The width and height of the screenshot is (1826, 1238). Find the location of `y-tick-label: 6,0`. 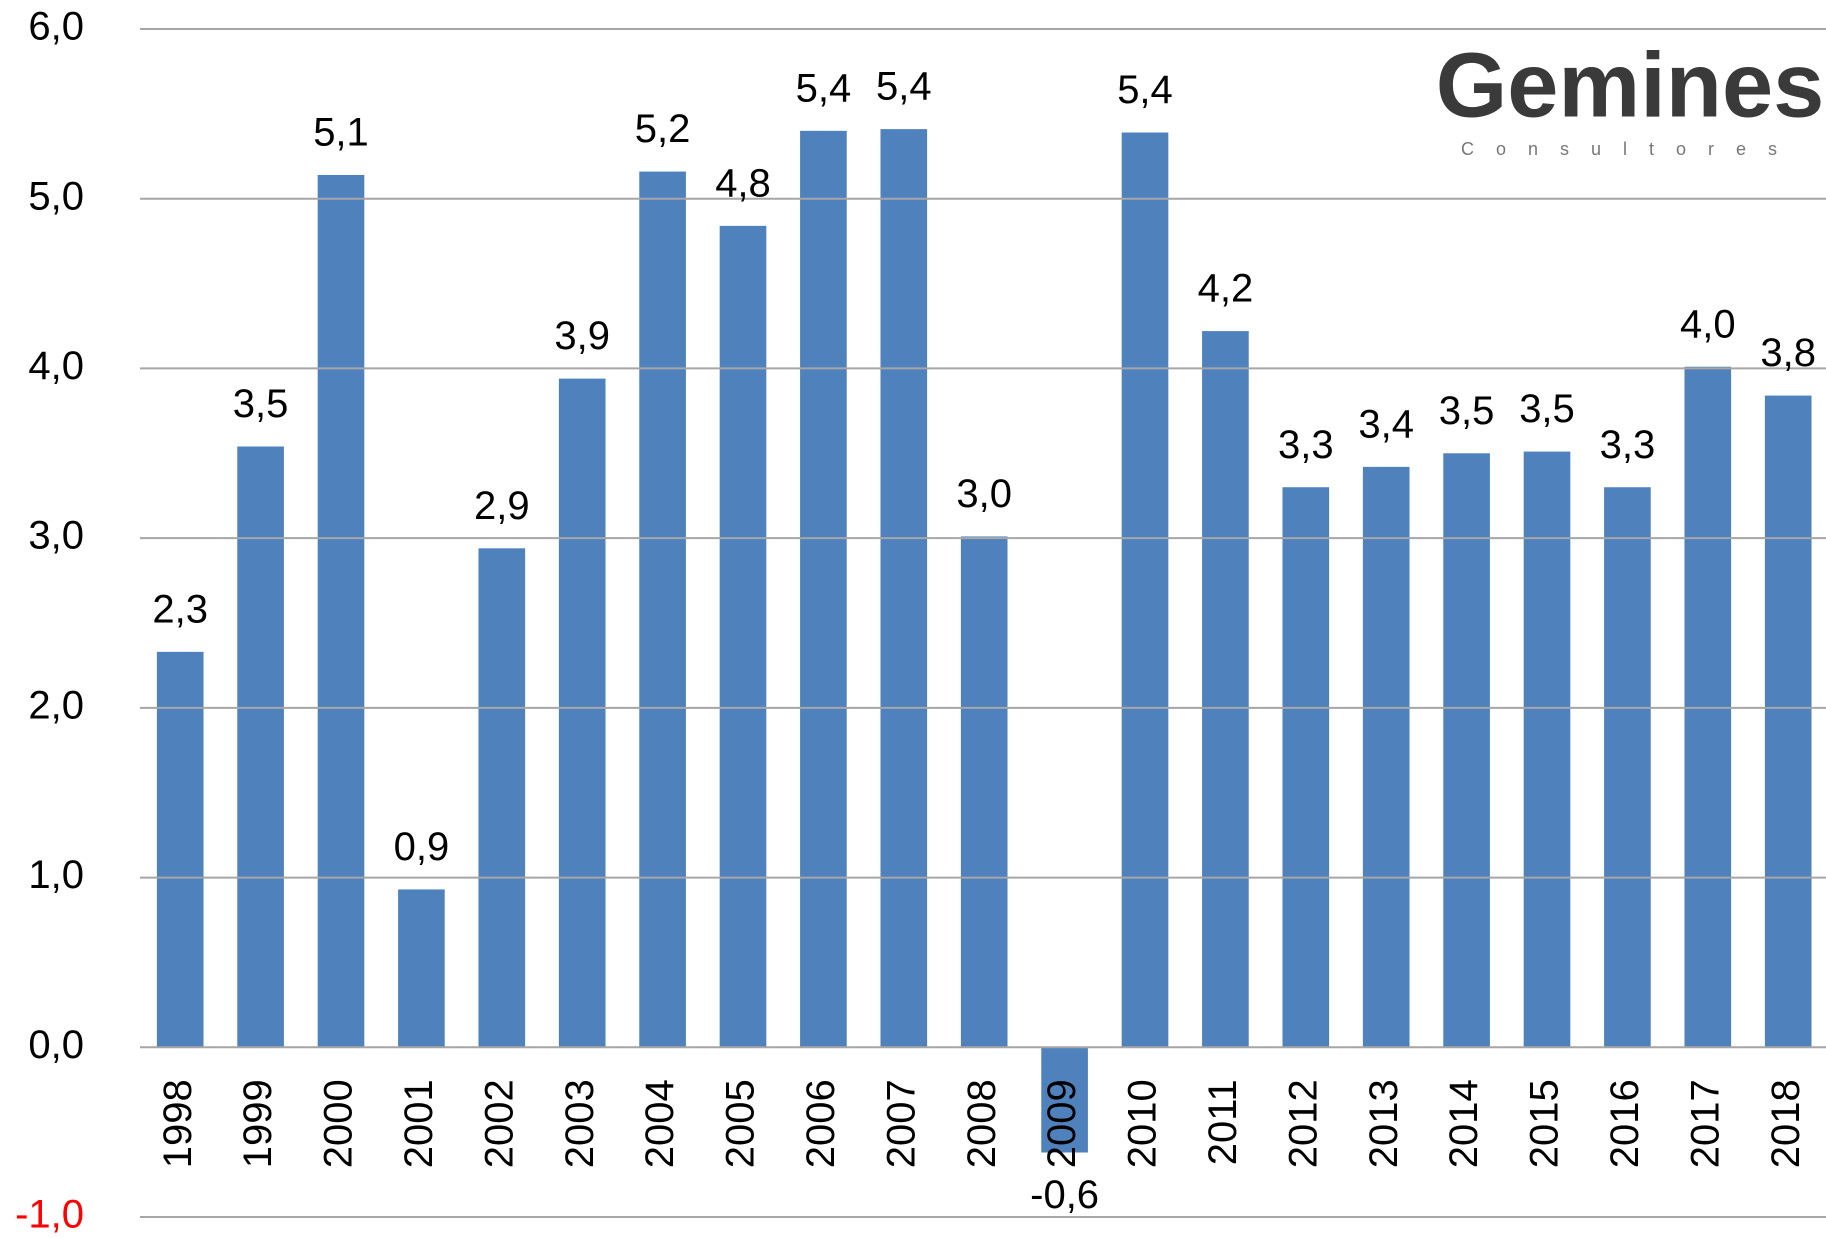

y-tick-label: 6,0 is located at coordinates (56, 27).